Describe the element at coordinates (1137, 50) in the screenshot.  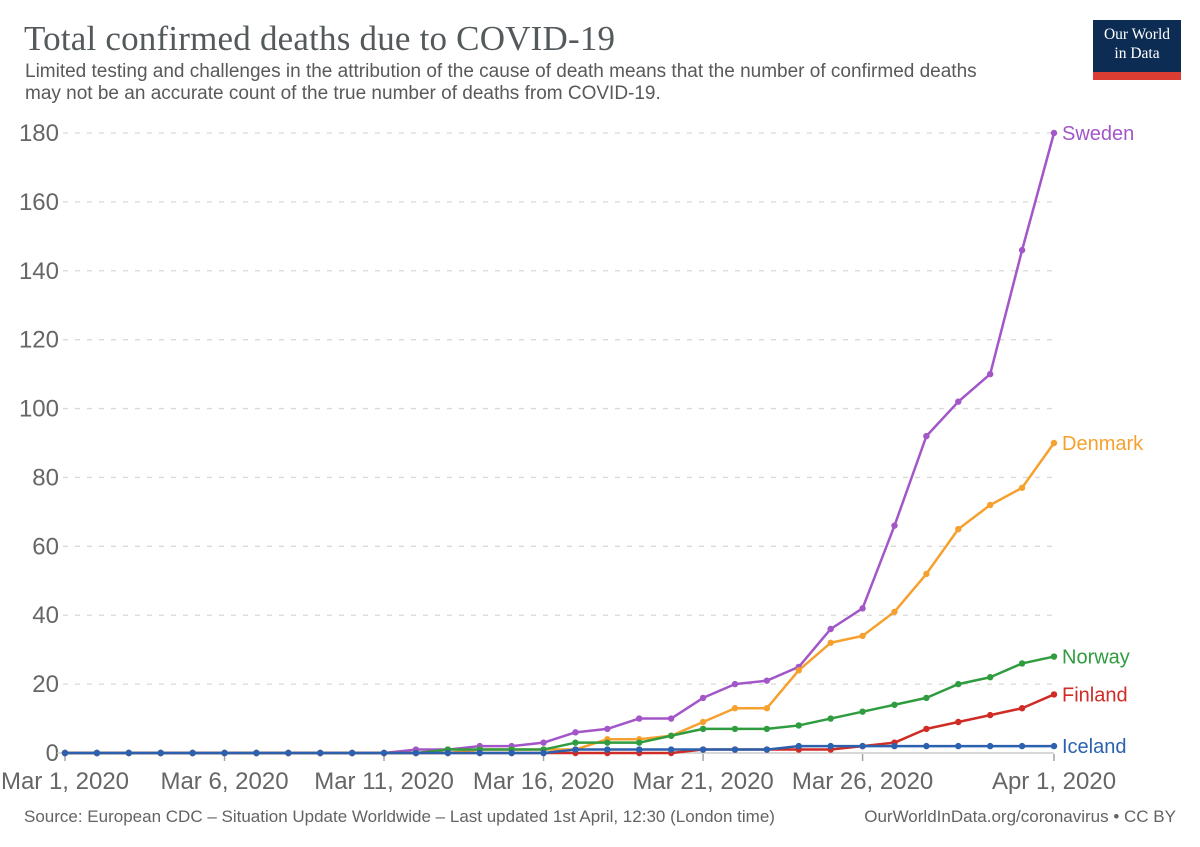
I see `owid-logo: Our World in Data` at that location.